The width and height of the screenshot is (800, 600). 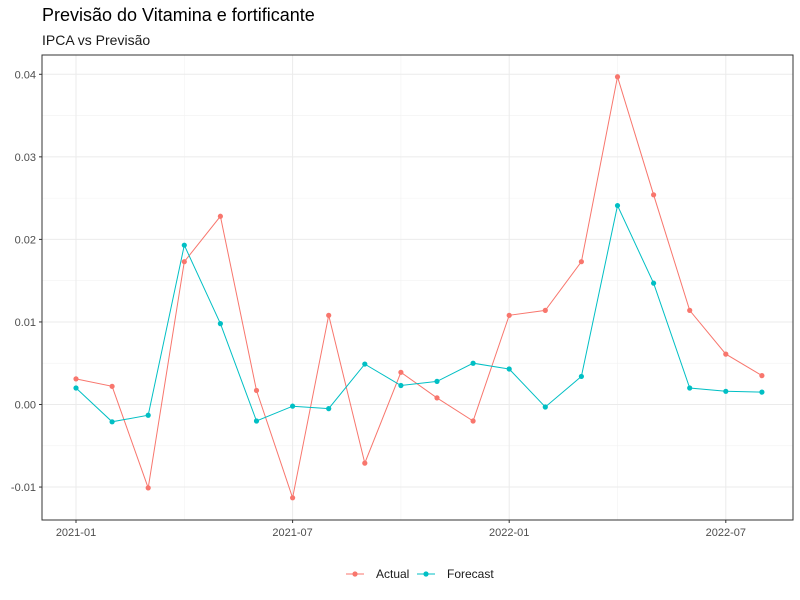 What do you see at coordinates (25, 406) in the screenshot?
I see `y-tick-label: 0.00` at bounding box center [25, 406].